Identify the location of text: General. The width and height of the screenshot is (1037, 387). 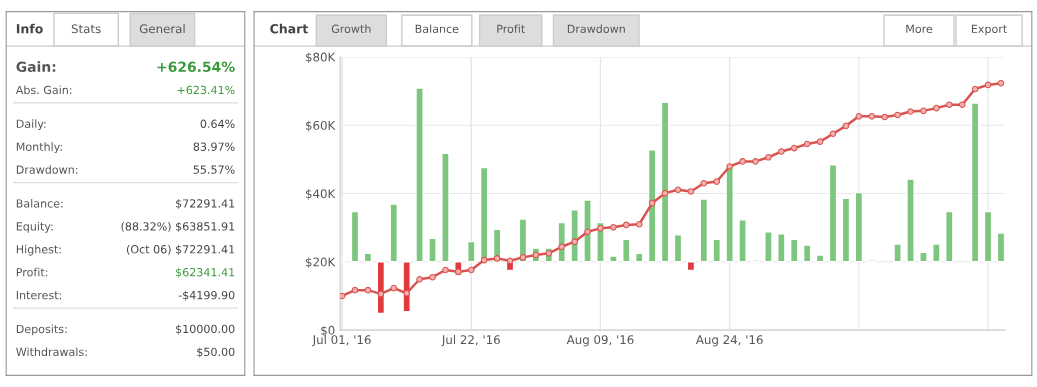
(162, 29).